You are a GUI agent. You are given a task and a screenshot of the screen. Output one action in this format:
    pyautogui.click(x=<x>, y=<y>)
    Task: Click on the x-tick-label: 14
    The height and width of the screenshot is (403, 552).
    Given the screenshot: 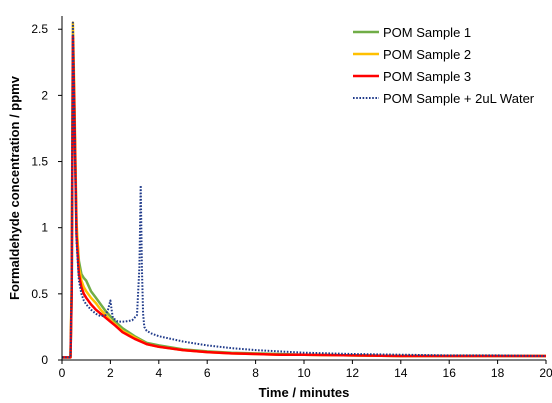 What is the action you would take?
    pyautogui.click(x=401, y=373)
    